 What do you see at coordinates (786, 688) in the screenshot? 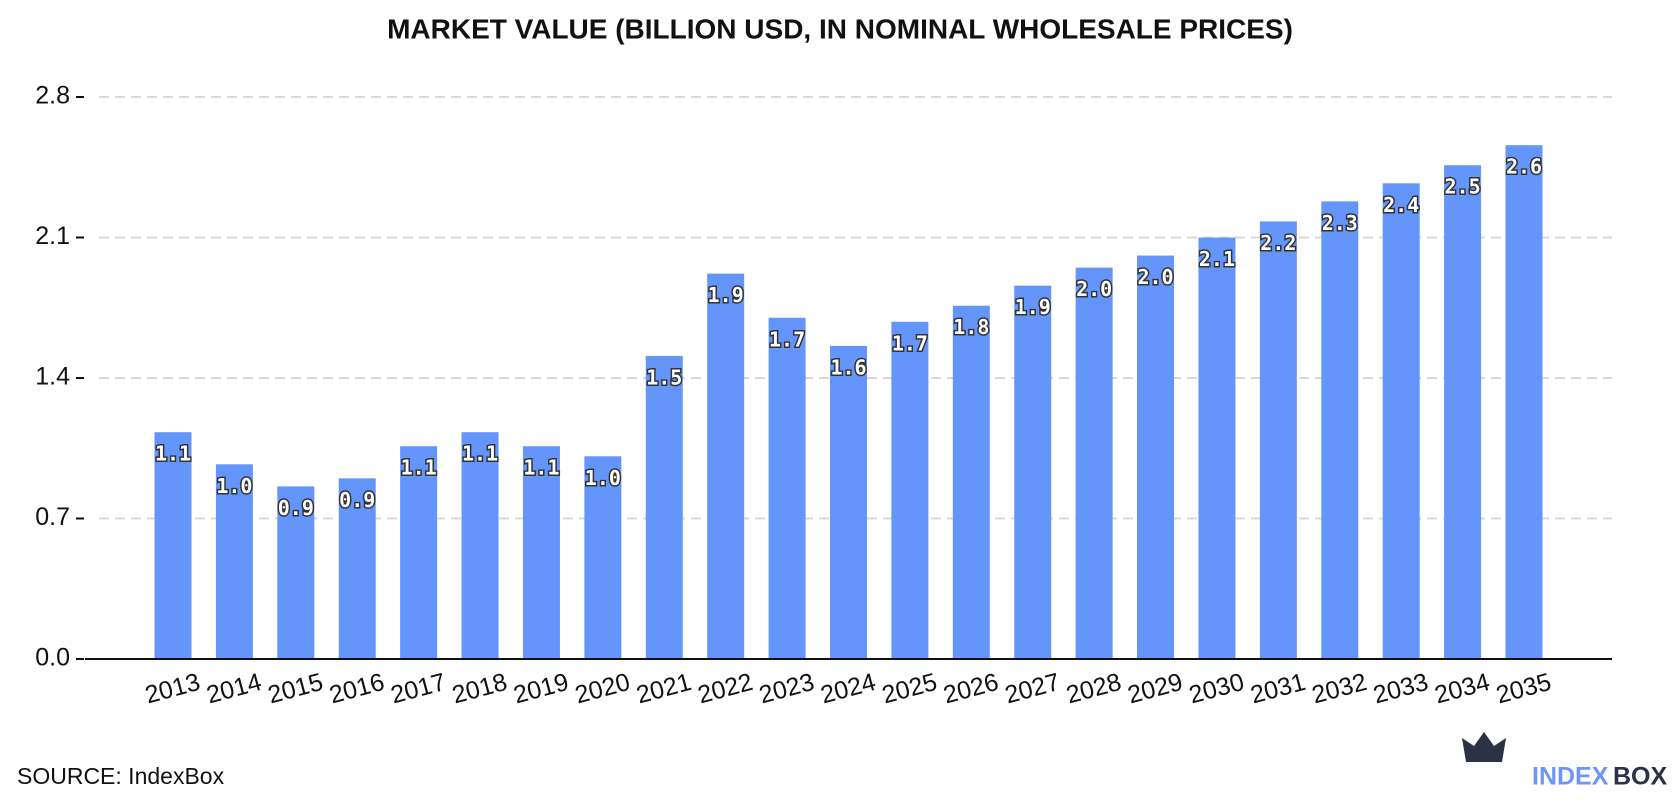
I see `x-tick-label: 2023` at bounding box center [786, 688].